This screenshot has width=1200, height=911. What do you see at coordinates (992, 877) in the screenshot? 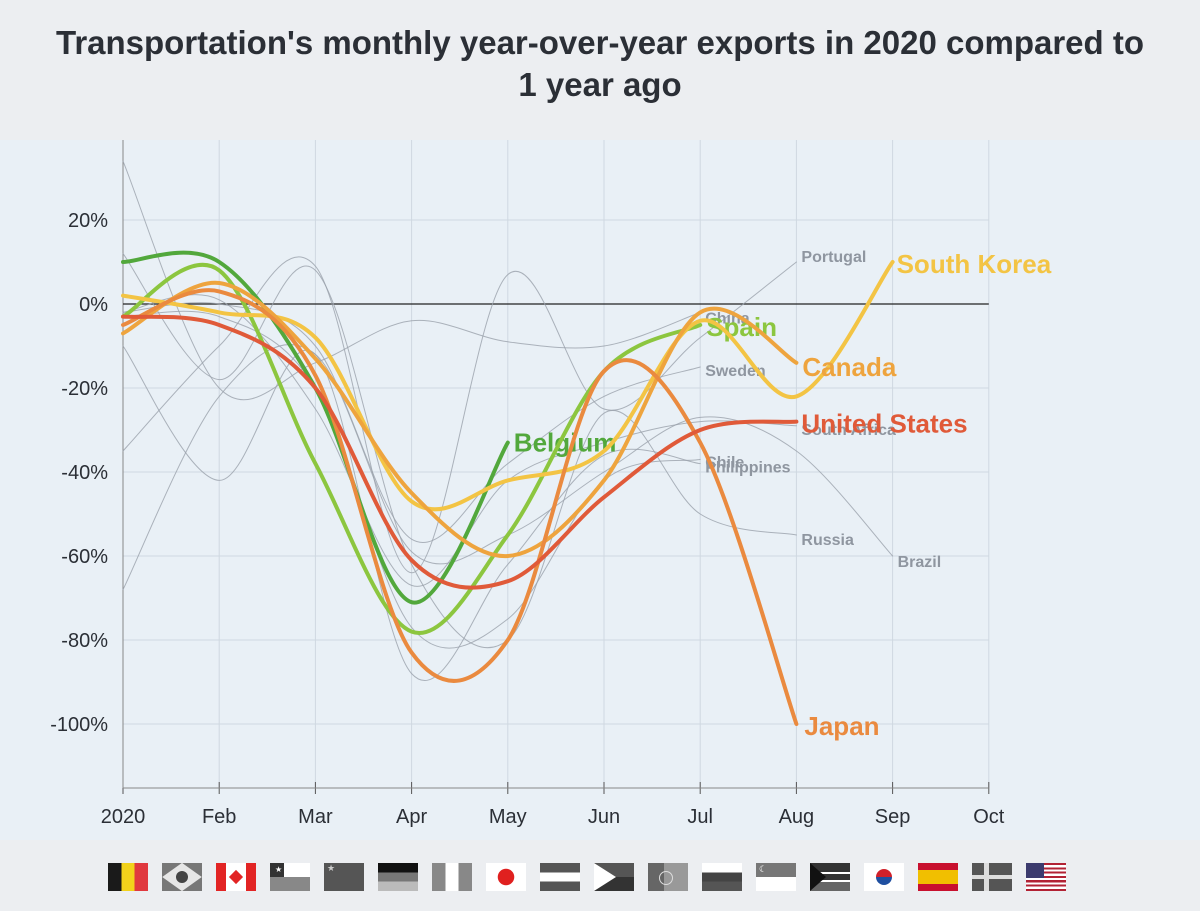
I see `flag-sweden-icon` at bounding box center [992, 877].